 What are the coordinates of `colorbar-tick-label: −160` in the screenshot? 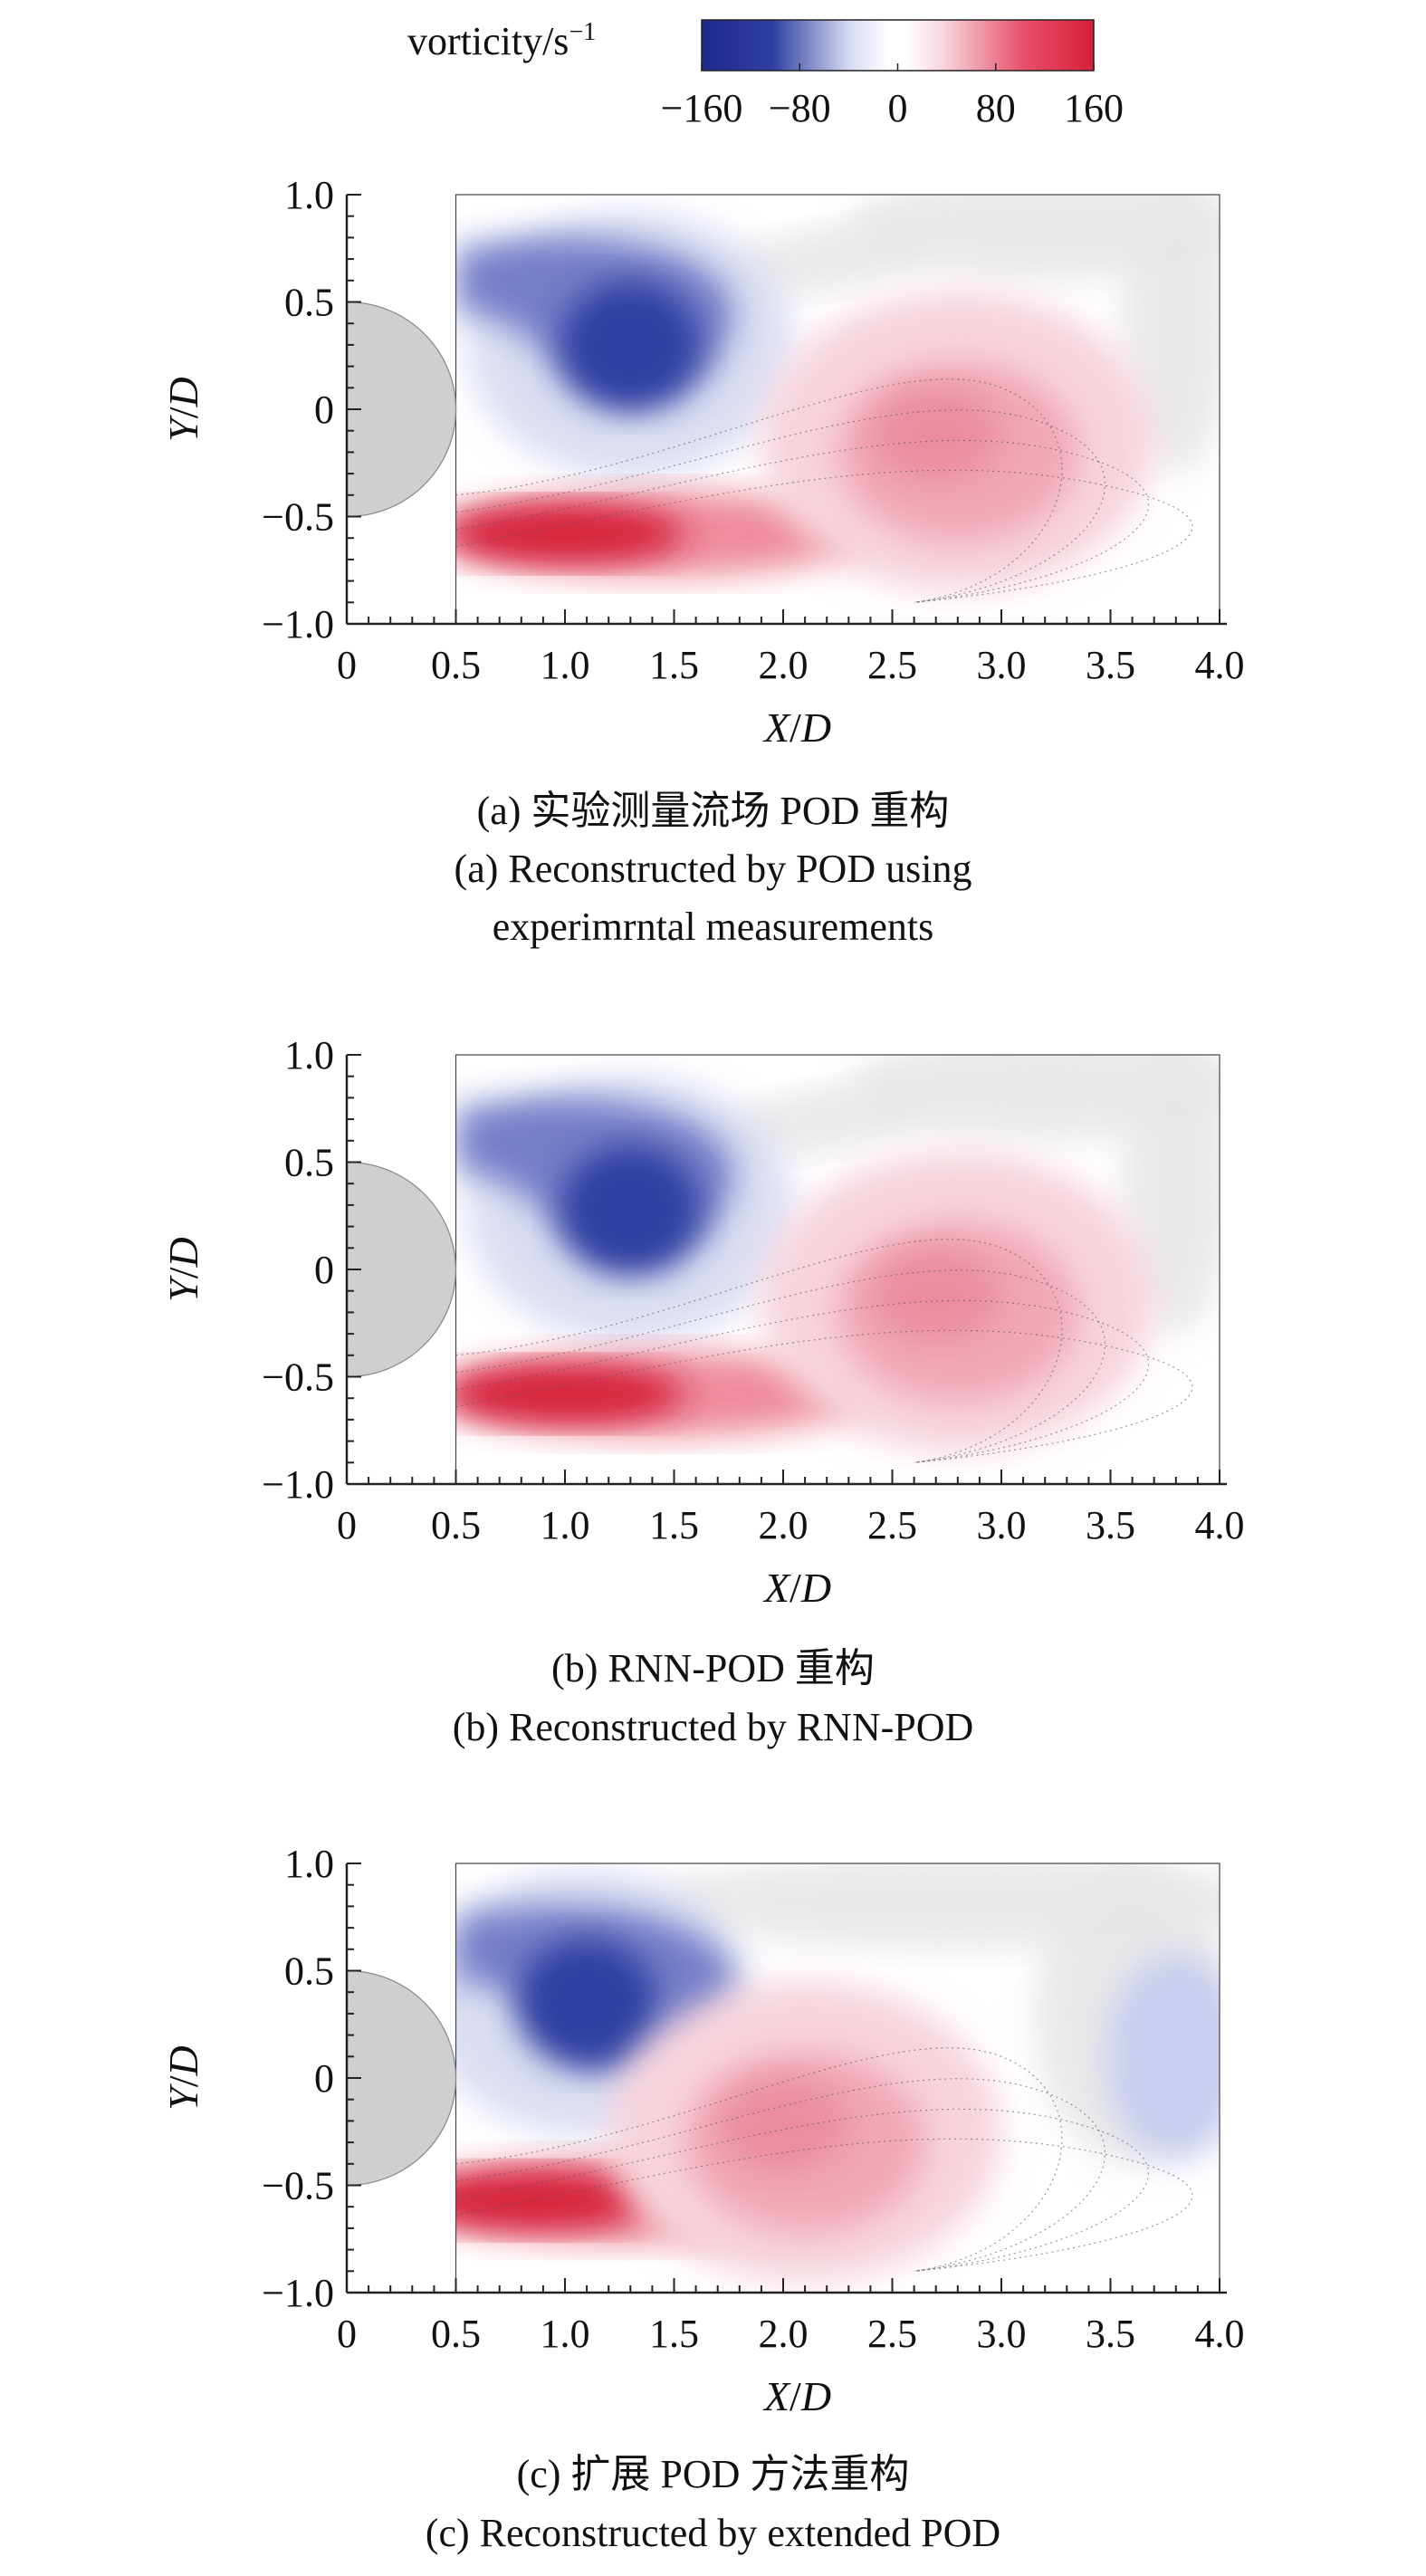 It's located at (702, 108).